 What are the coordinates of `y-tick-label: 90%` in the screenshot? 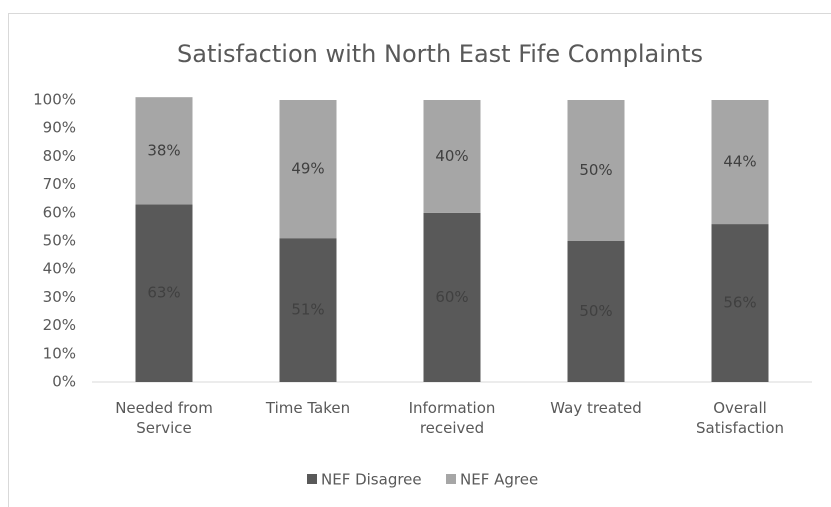 It's located at (59, 128).